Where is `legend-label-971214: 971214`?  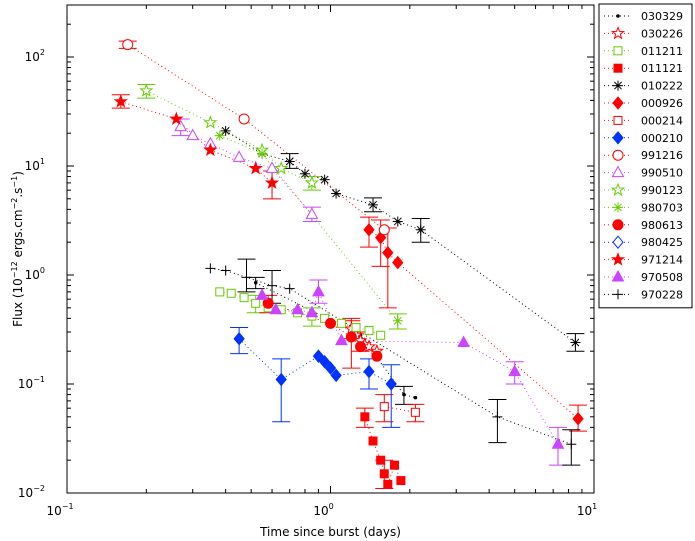
legend-label-971214: 971214 is located at coordinates (662, 260).